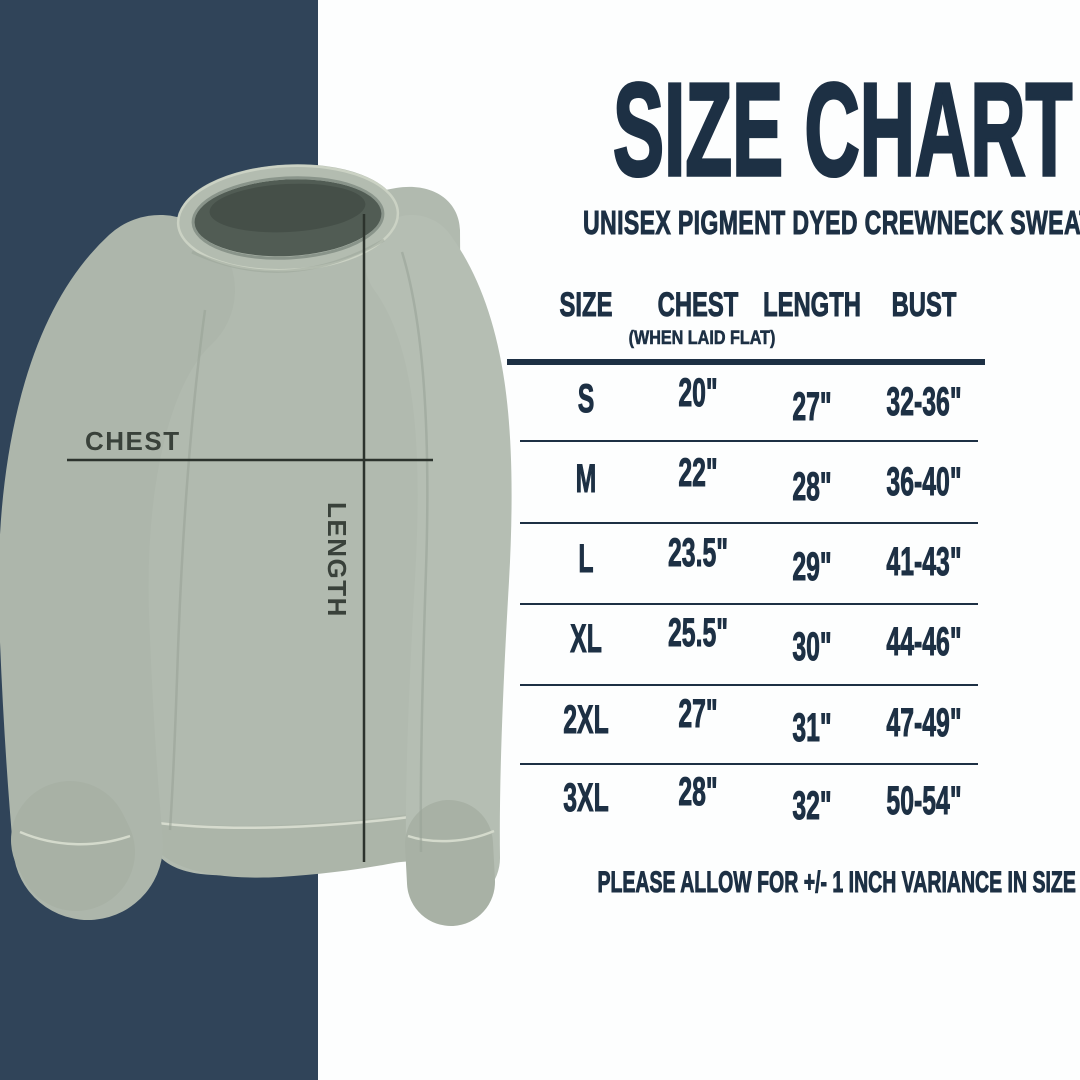 Image resolution: width=1080 pixels, height=1080 pixels. Describe the element at coordinates (698, 792) in the screenshot. I see `row-3xl-chest: 28"` at that location.